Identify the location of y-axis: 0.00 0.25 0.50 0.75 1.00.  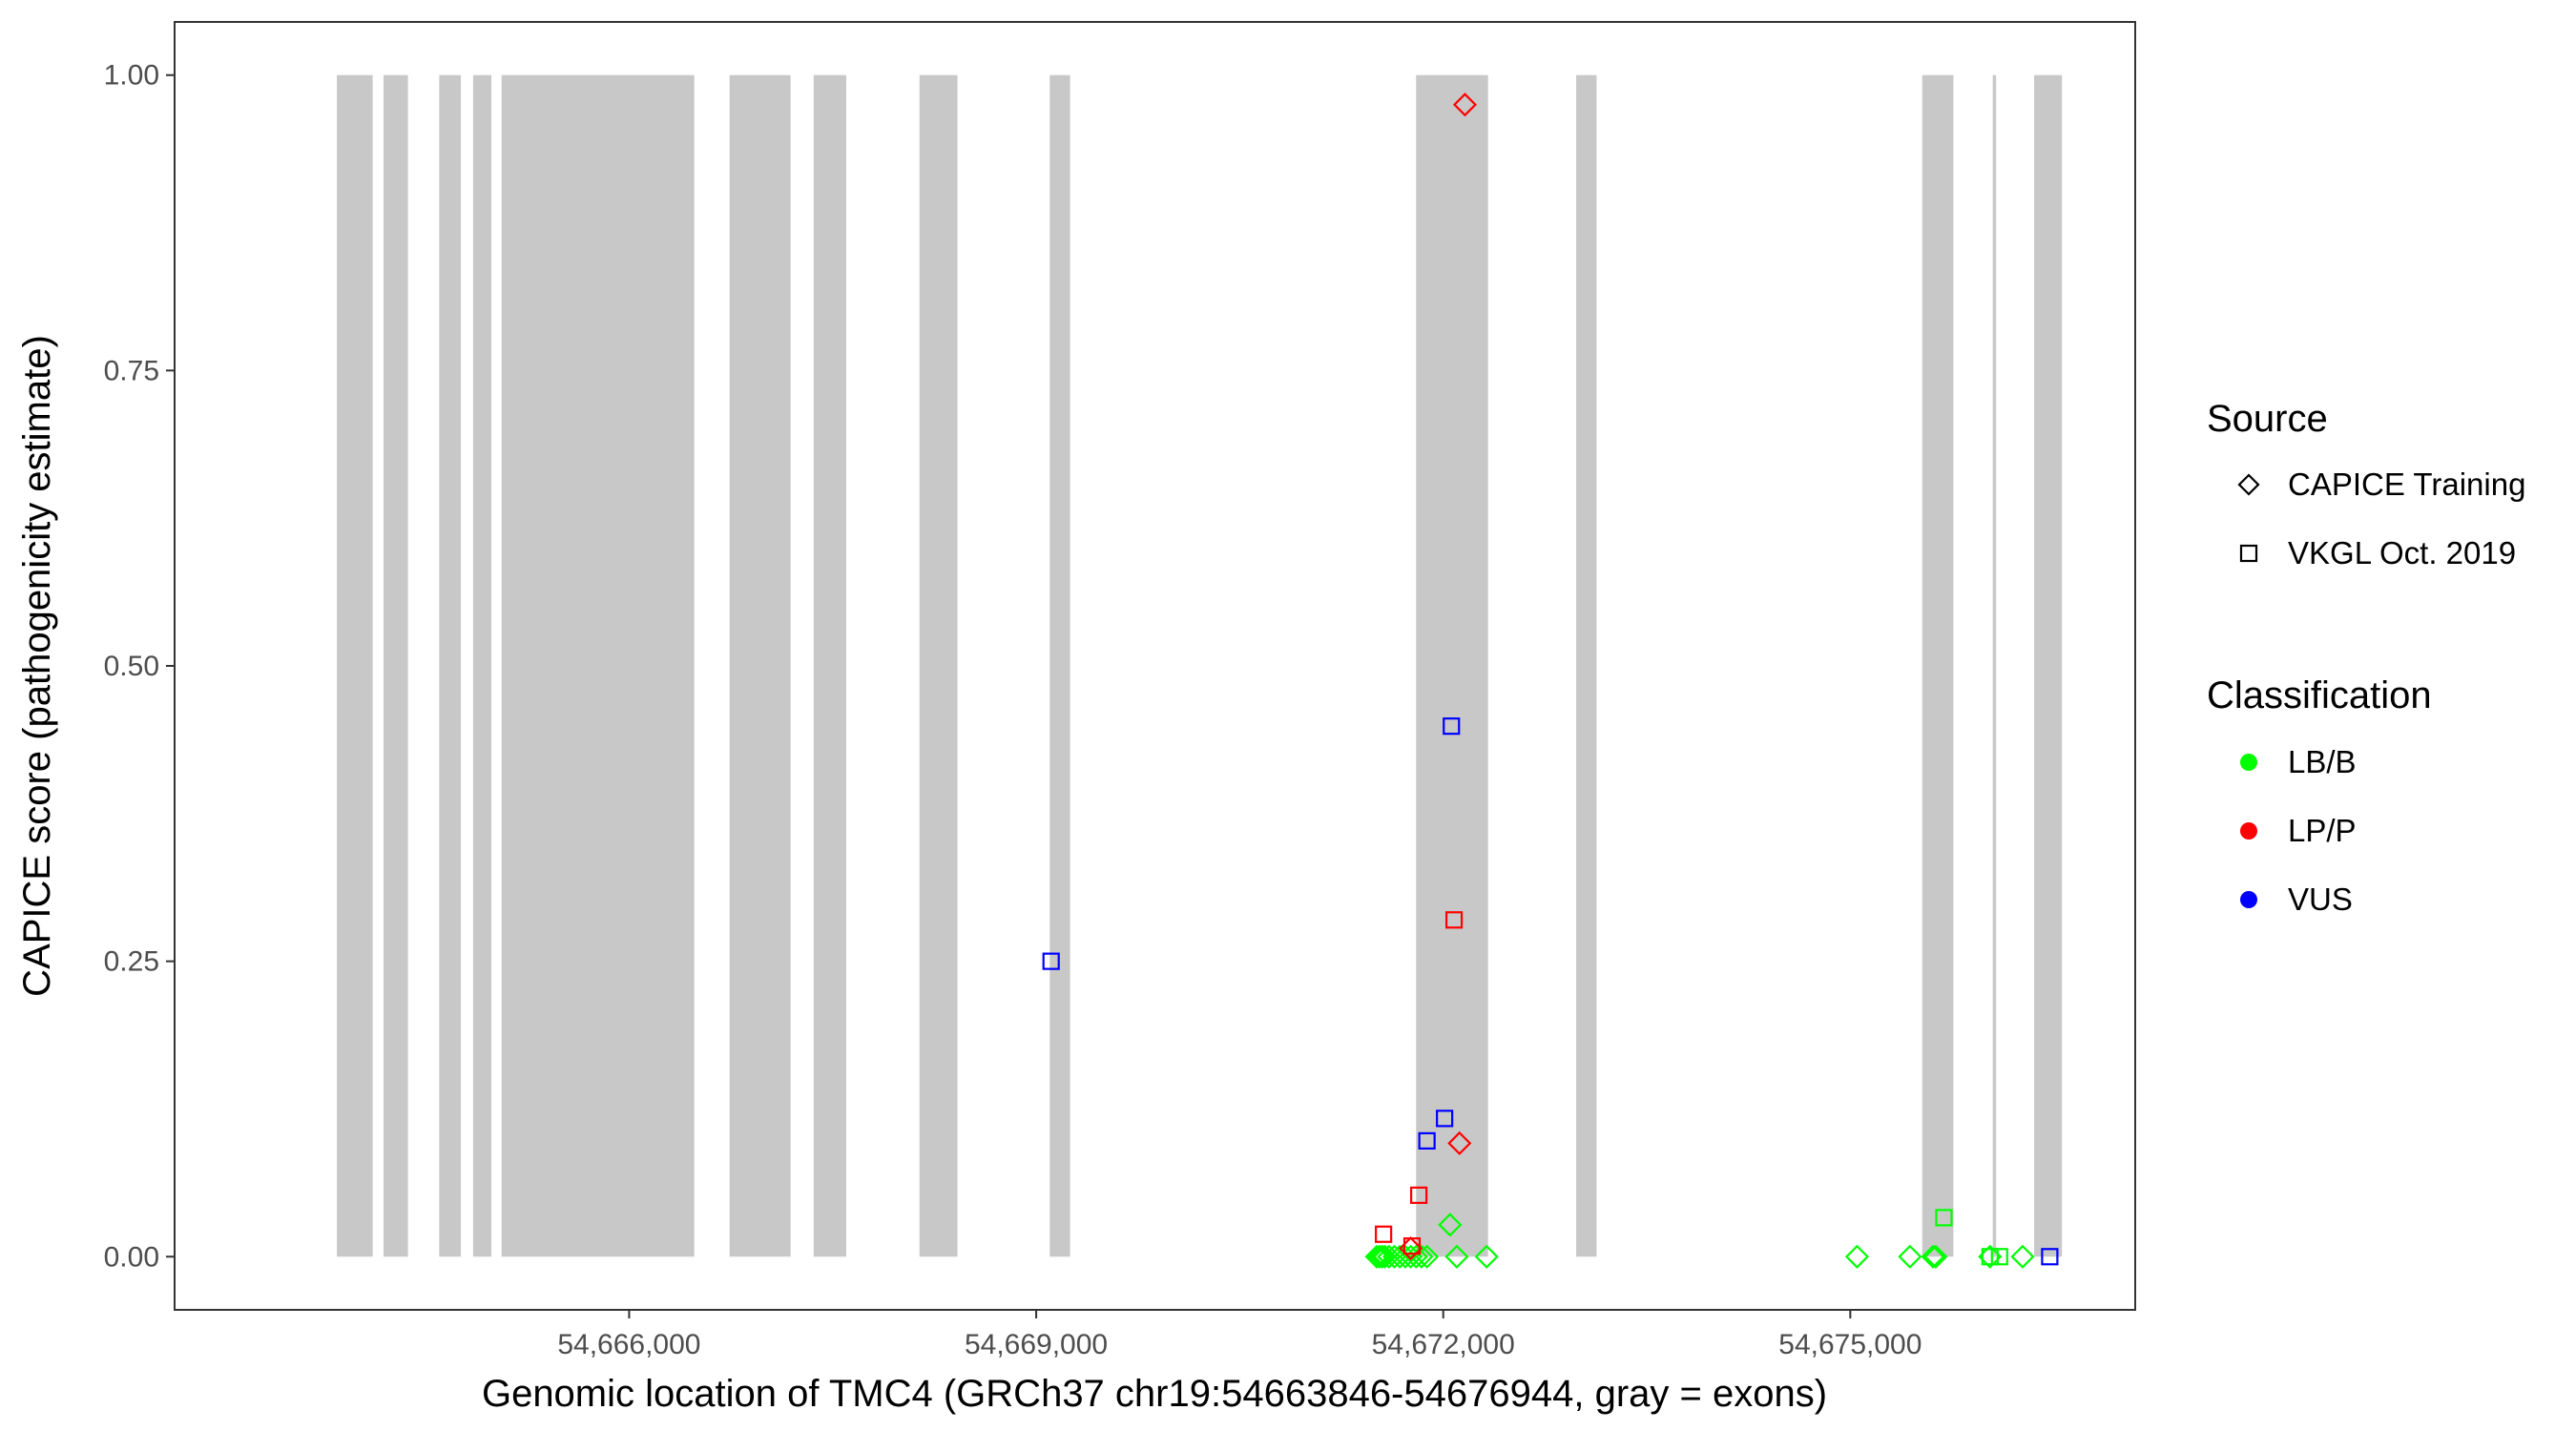
(139, 667).